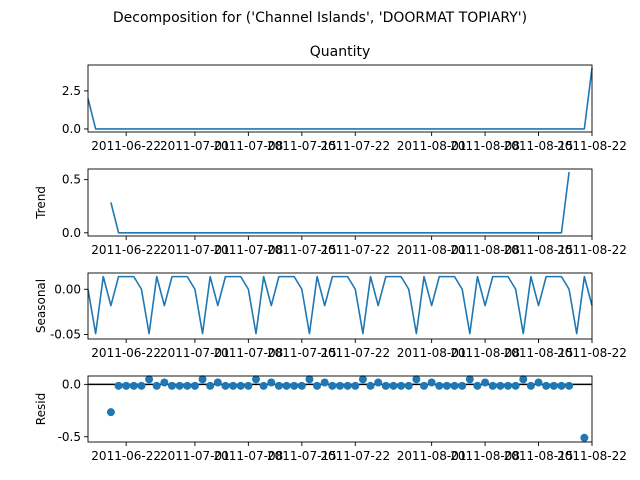 The height and width of the screenshot is (480, 640). Describe the element at coordinates (340, 52) in the screenshot. I see `panel-title: Quantity` at that location.